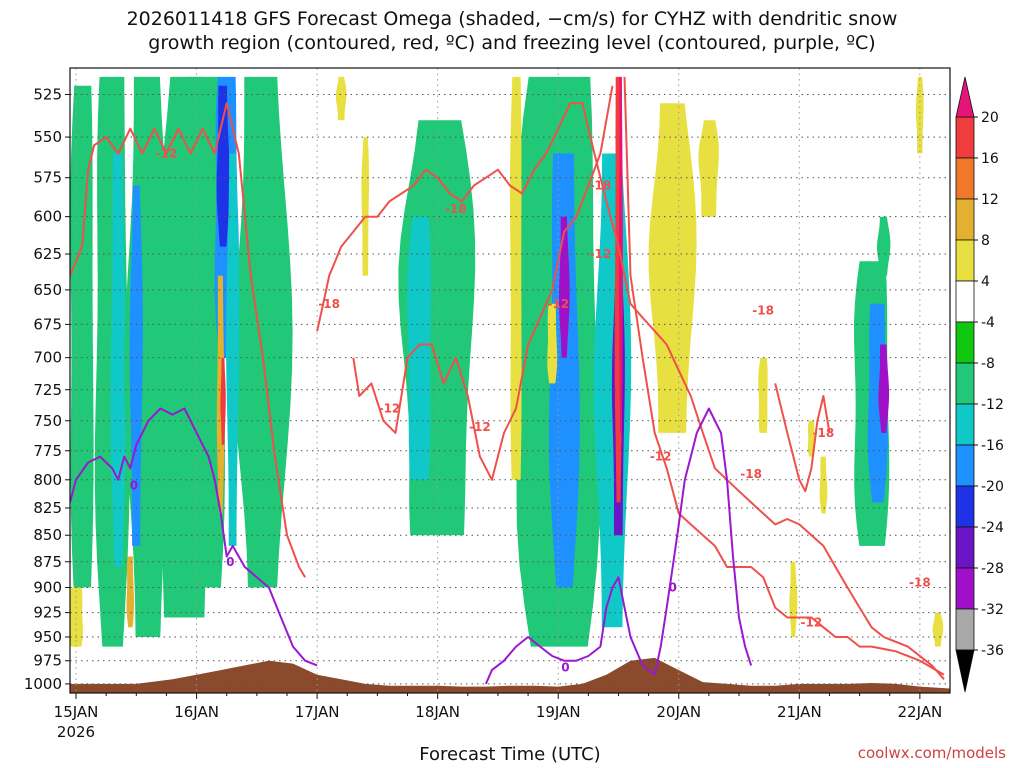  What do you see at coordinates (76, 712) in the screenshot?
I see `x-tick-label: 15JAN` at bounding box center [76, 712].